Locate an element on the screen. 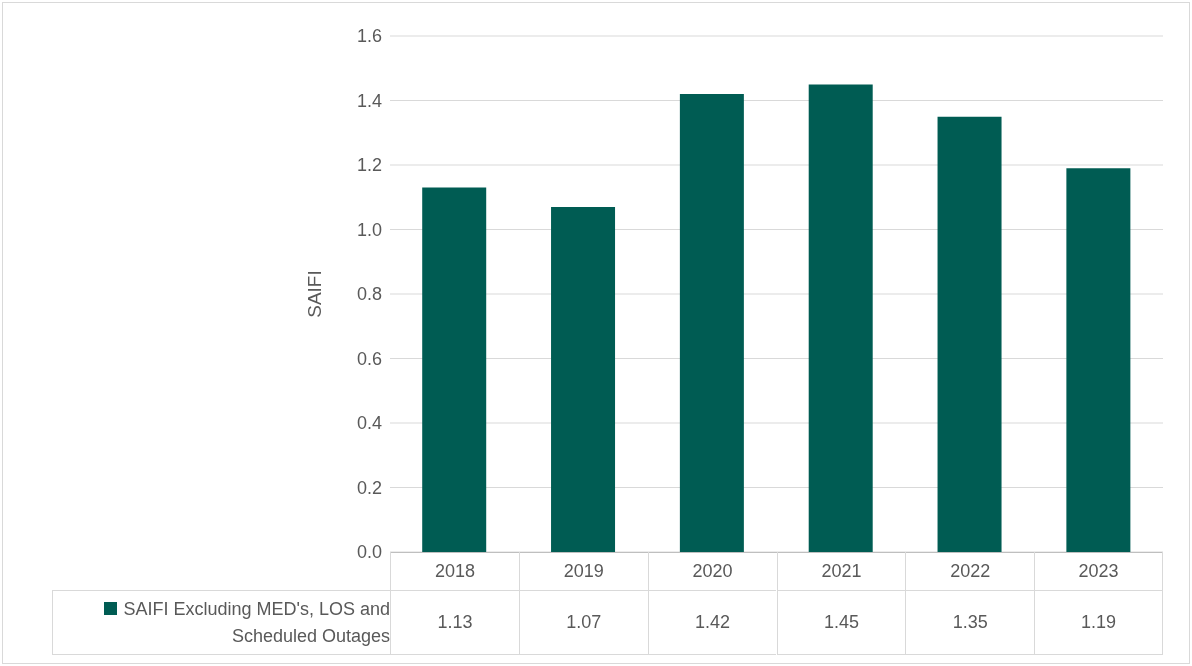  y-tick-label: 1.4 is located at coordinates (369, 100).